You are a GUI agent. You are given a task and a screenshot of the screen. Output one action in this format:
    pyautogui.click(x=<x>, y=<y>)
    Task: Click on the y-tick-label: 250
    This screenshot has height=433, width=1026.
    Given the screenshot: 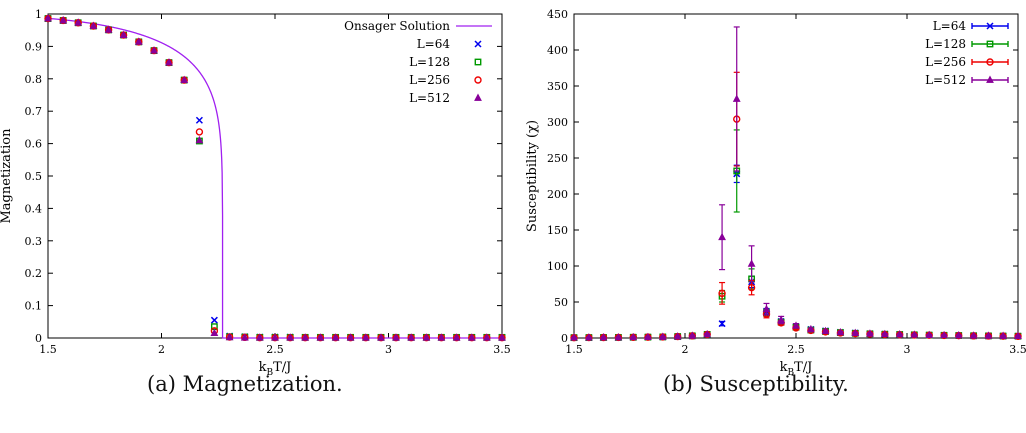 What is the action you would take?
    pyautogui.click(x=557, y=158)
    